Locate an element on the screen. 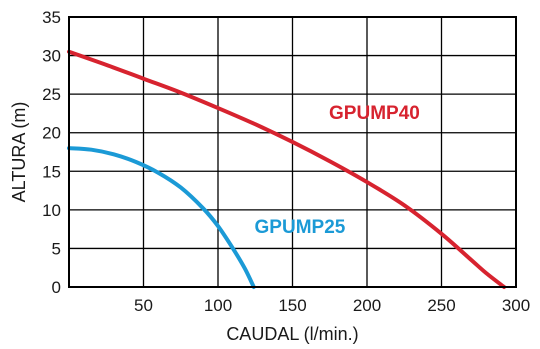  x-tick-label: 150 is located at coordinates (292, 305).